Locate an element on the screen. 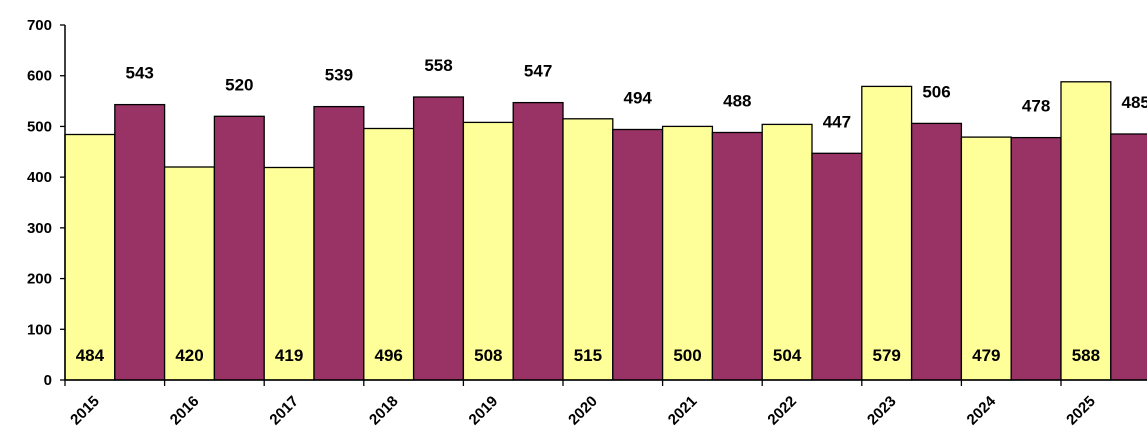  data-label-series2-2016: 520 is located at coordinates (239, 84).